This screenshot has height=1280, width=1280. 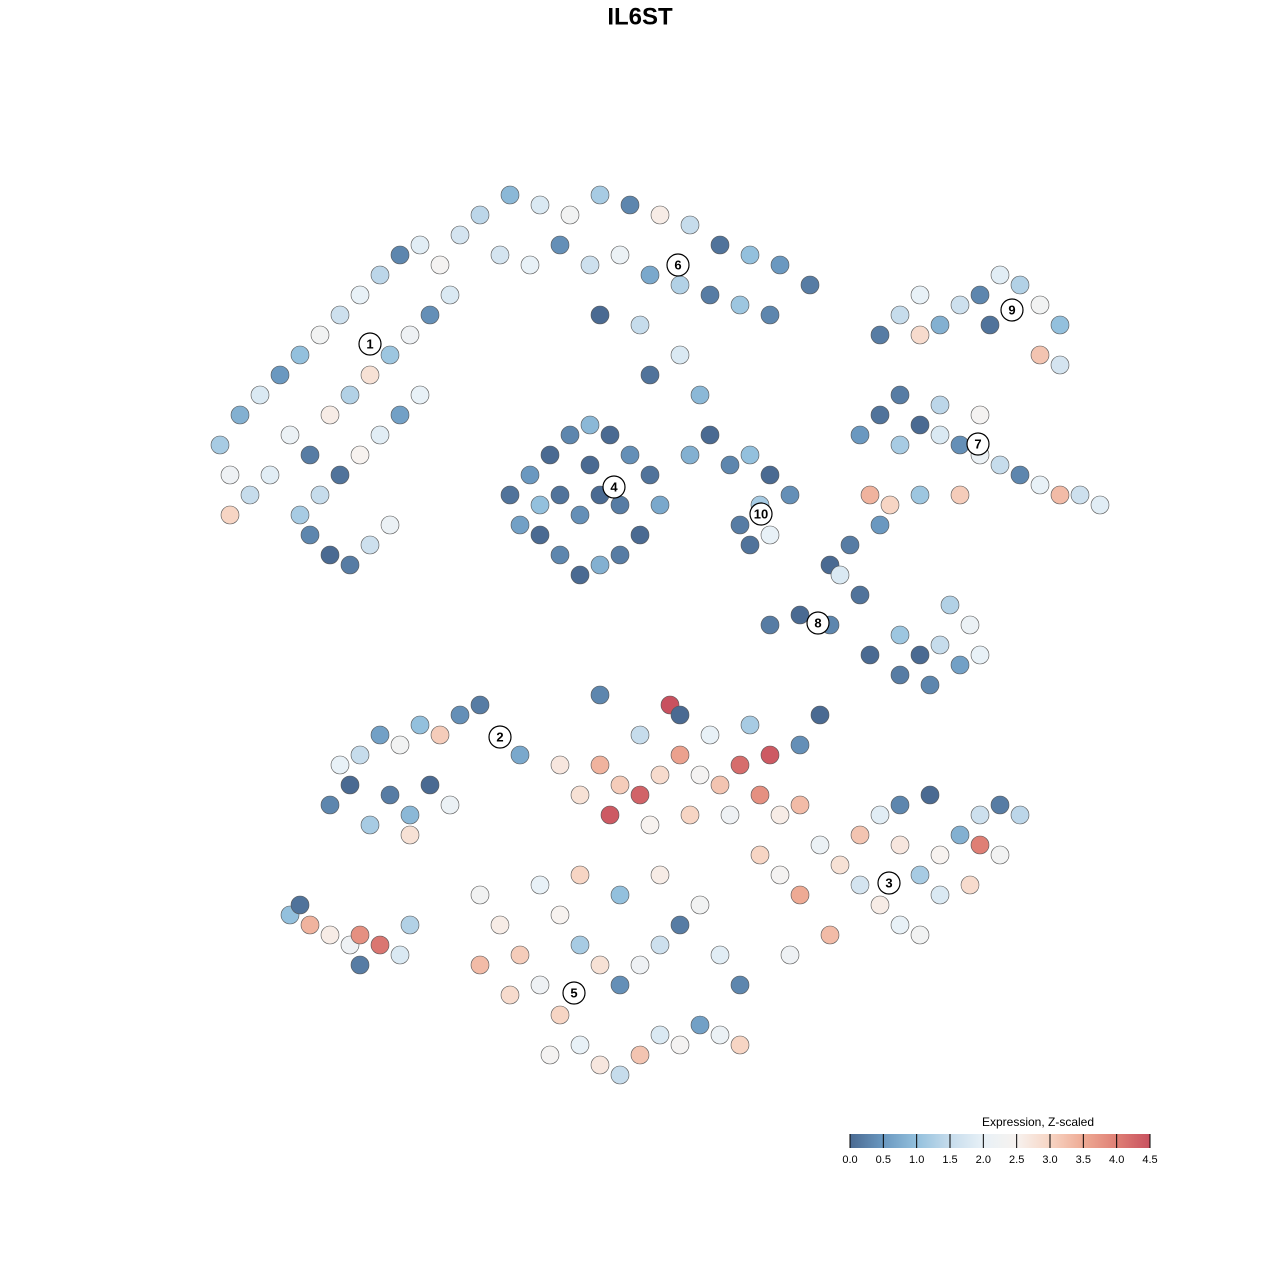 I want to click on colorbar-tick-label: 4.5, so click(x=1149, y=1160).